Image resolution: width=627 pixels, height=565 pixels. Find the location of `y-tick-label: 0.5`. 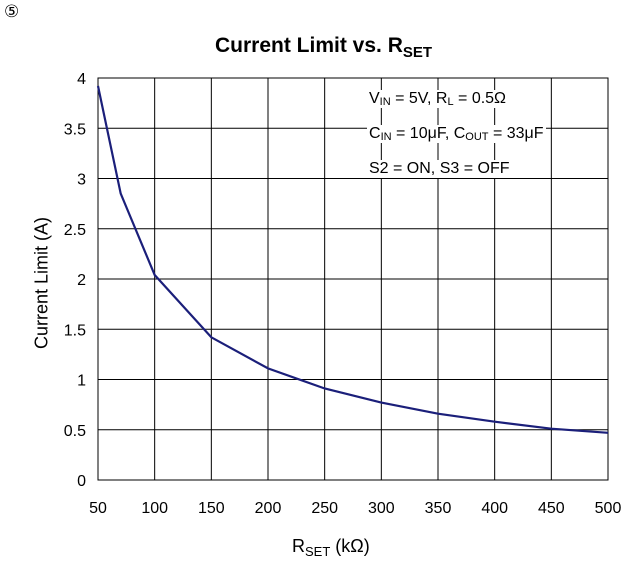

y-tick-label: 0.5 is located at coordinates (75, 431).